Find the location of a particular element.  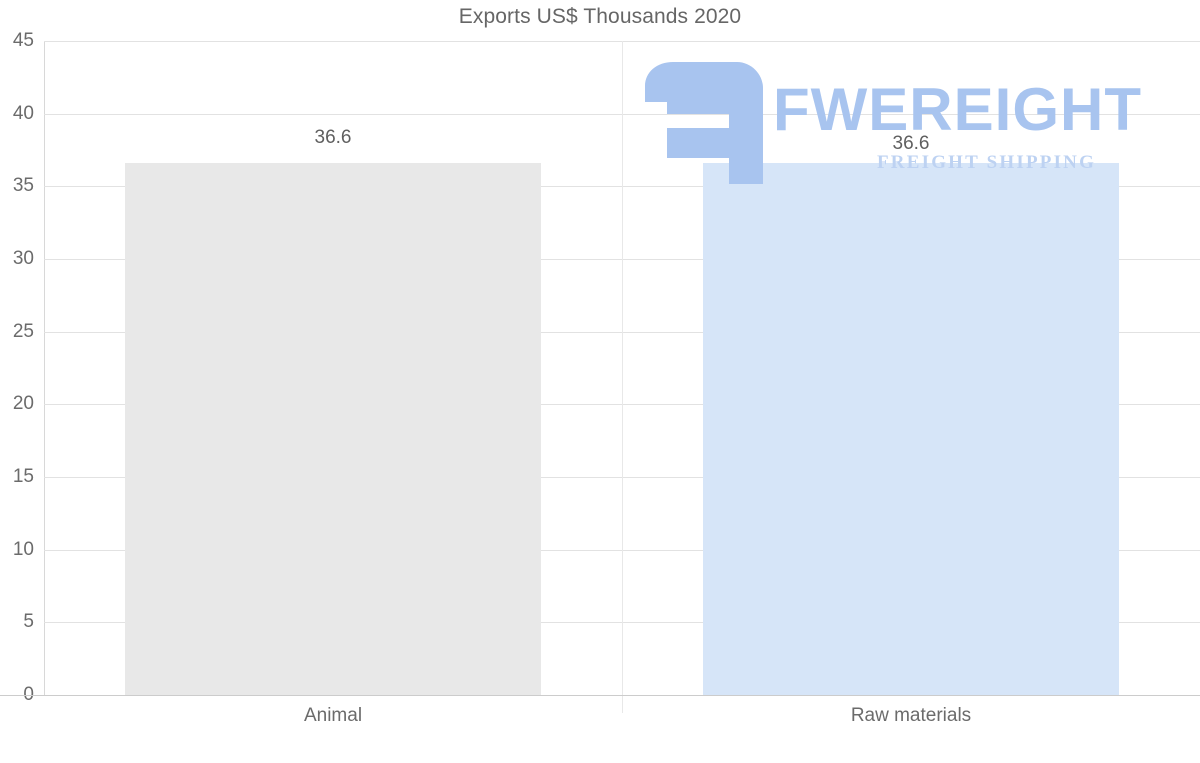

y-tick-label: 45 is located at coordinates (23, 40).